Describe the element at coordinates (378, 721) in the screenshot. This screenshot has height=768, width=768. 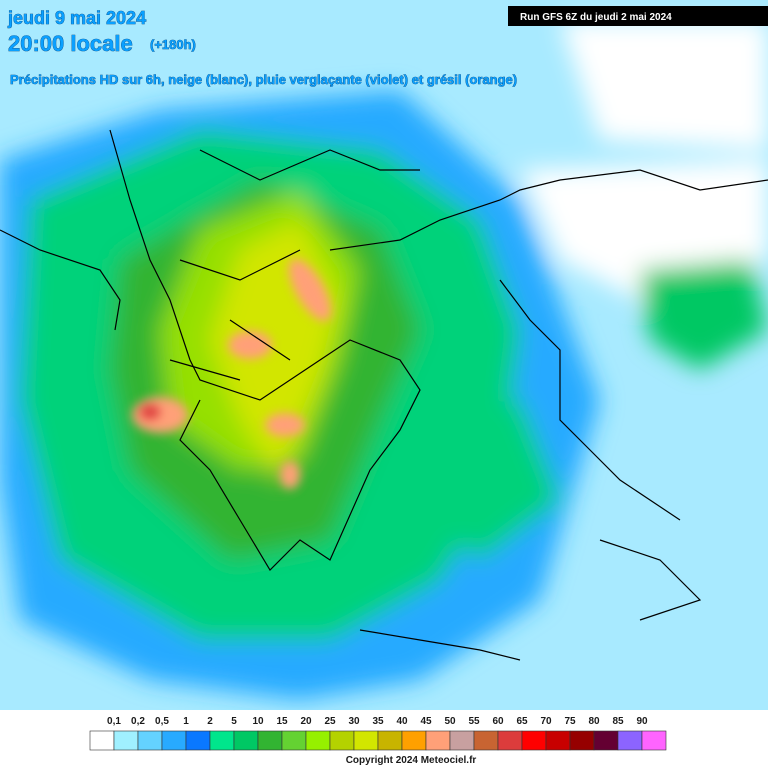
I see `legend-label: 35` at that location.